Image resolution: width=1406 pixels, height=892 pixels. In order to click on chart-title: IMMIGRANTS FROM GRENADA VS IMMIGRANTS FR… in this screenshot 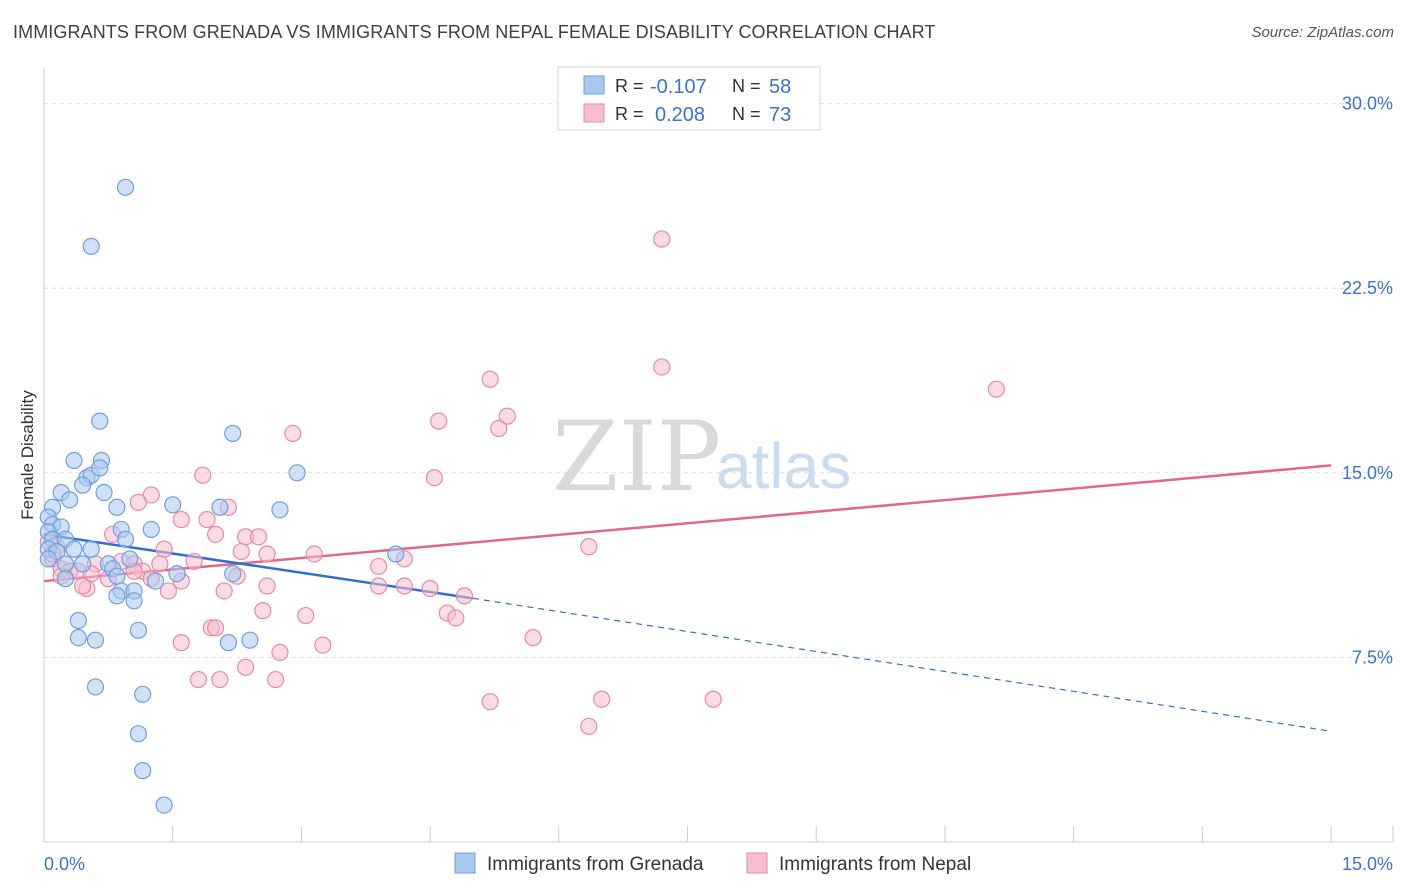, I will do `click(474, 32)`.